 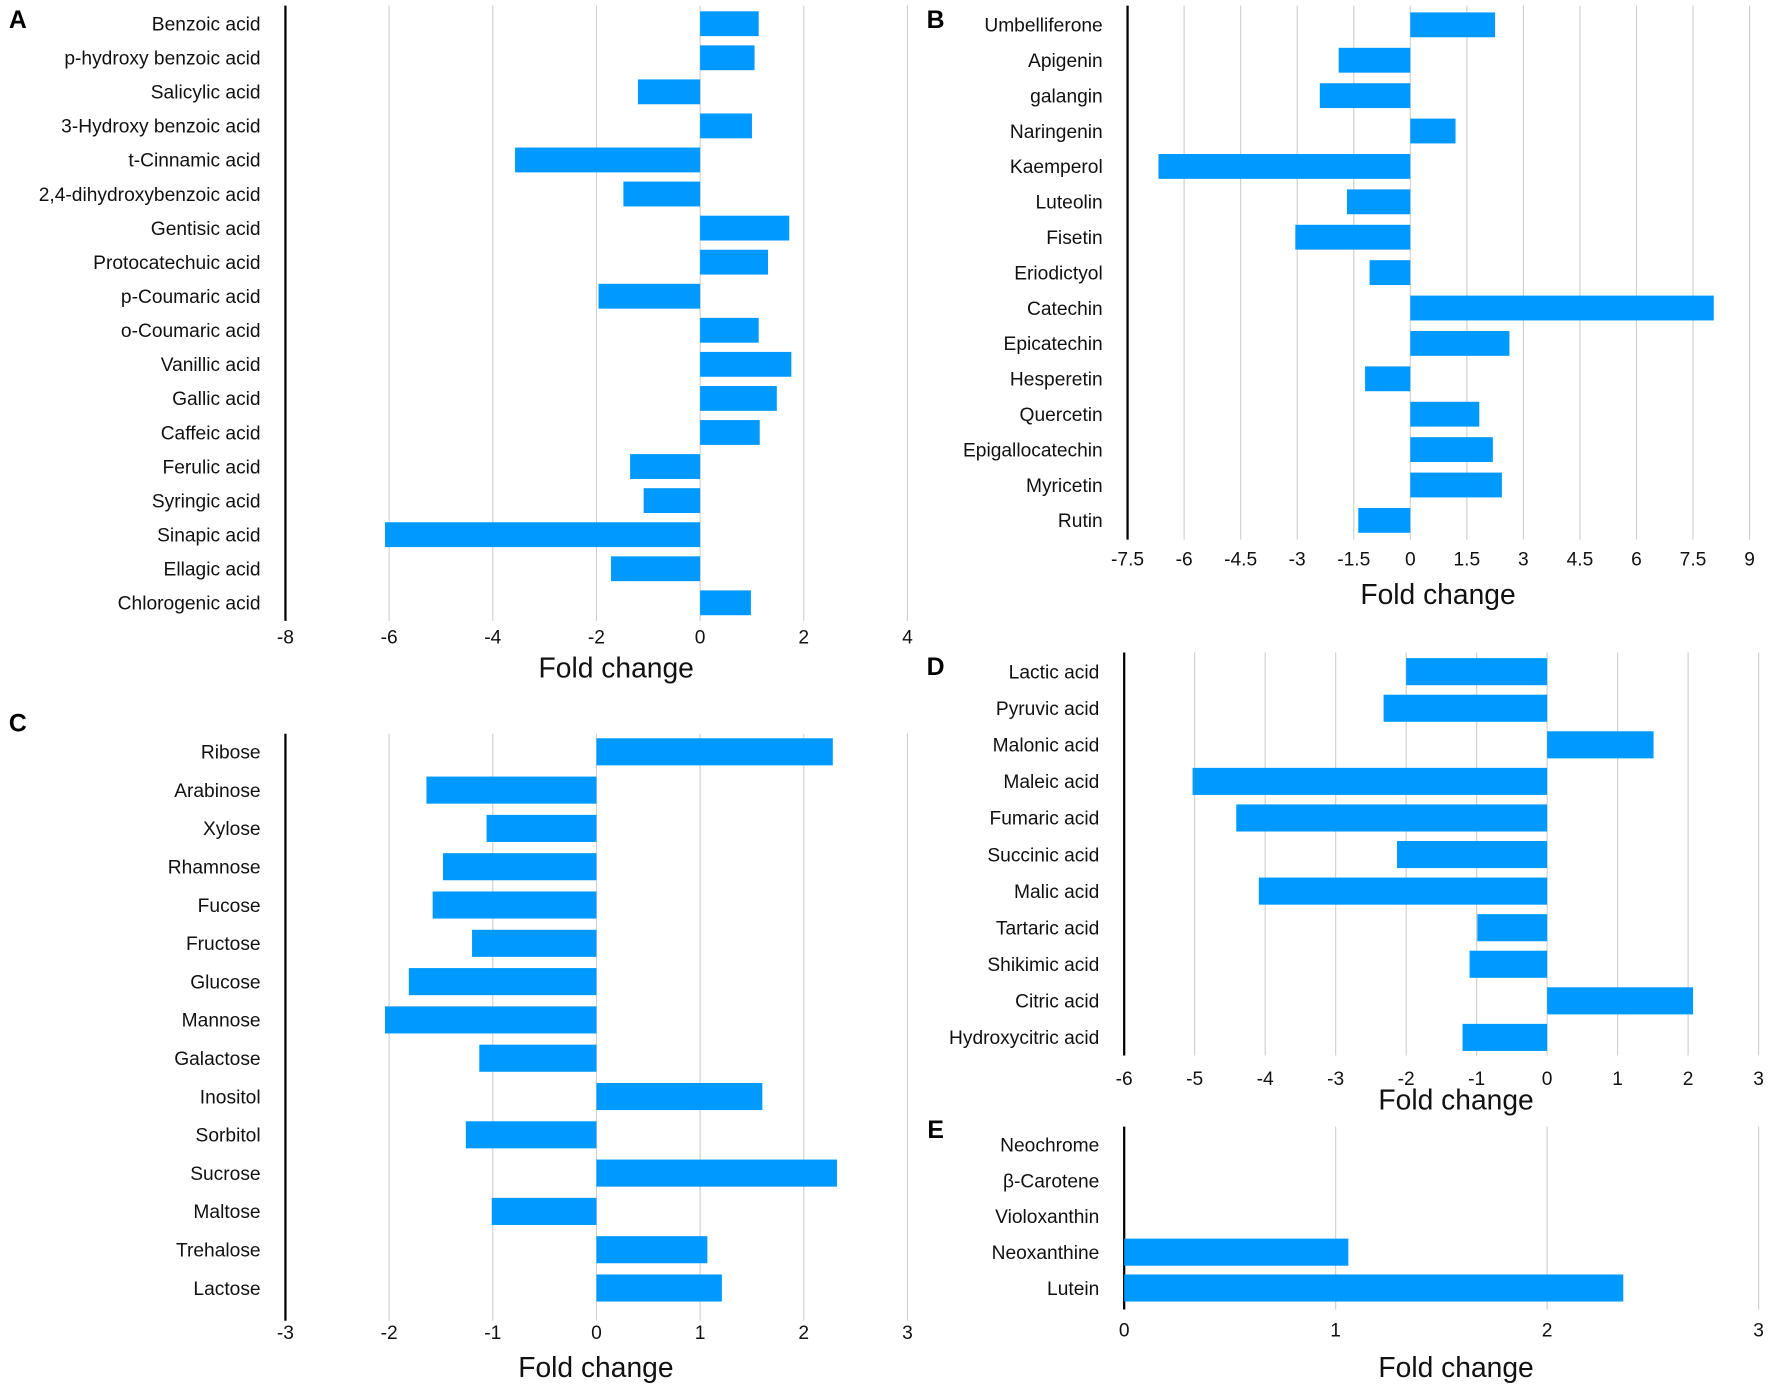 I want to click on tick-label: -1, so click(x=1476, y=1079).